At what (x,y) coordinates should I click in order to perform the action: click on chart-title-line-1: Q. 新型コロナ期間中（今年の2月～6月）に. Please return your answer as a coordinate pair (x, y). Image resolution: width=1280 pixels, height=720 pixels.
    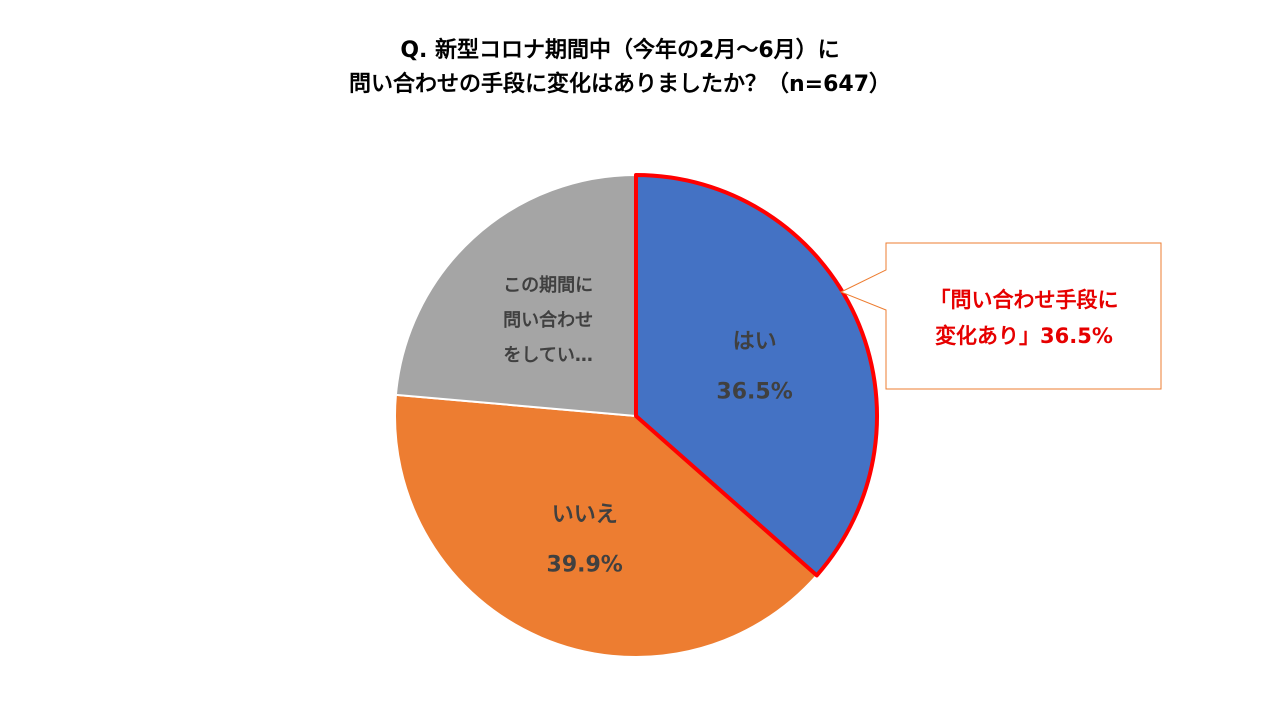
    Looking at the image, I should click on (620, 50).